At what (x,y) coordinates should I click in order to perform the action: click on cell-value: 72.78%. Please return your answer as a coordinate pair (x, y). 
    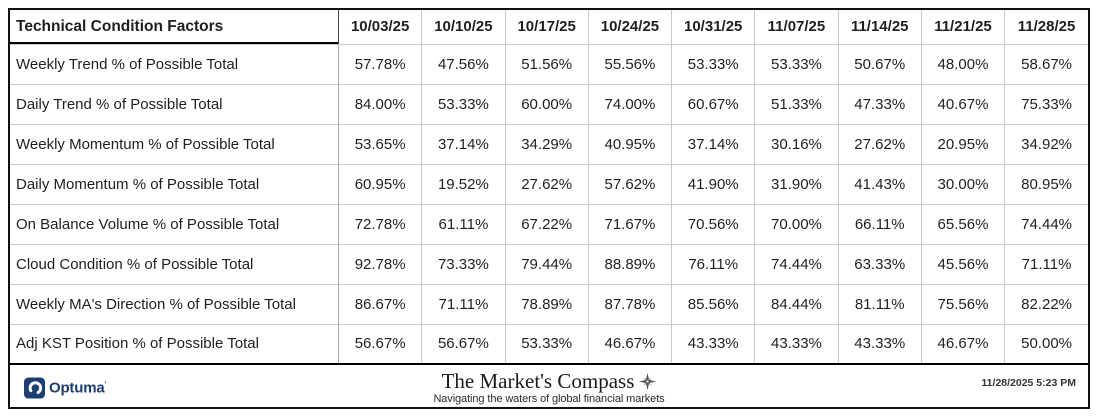
    Looking at the image, I should click on (380, 224).